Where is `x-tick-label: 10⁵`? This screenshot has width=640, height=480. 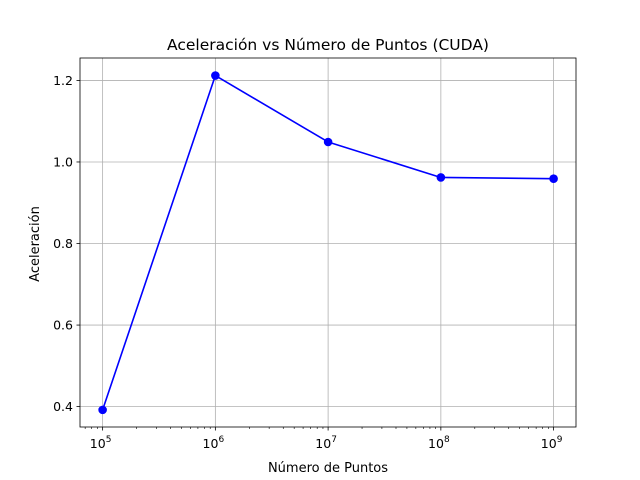
x-tick-label: 10⁵ is located at coordinates (101, 443).